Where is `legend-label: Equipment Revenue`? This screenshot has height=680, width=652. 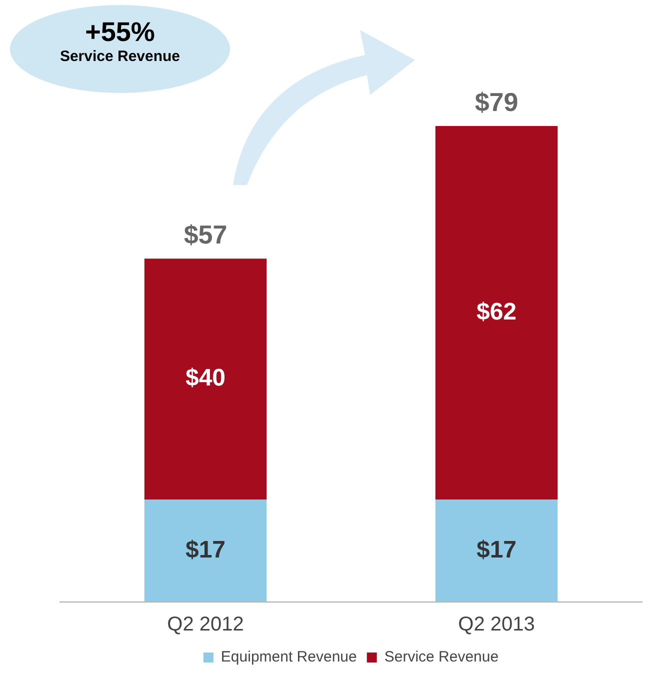
legend-label: Equipment Revenue is located at coordinates (288, 657).